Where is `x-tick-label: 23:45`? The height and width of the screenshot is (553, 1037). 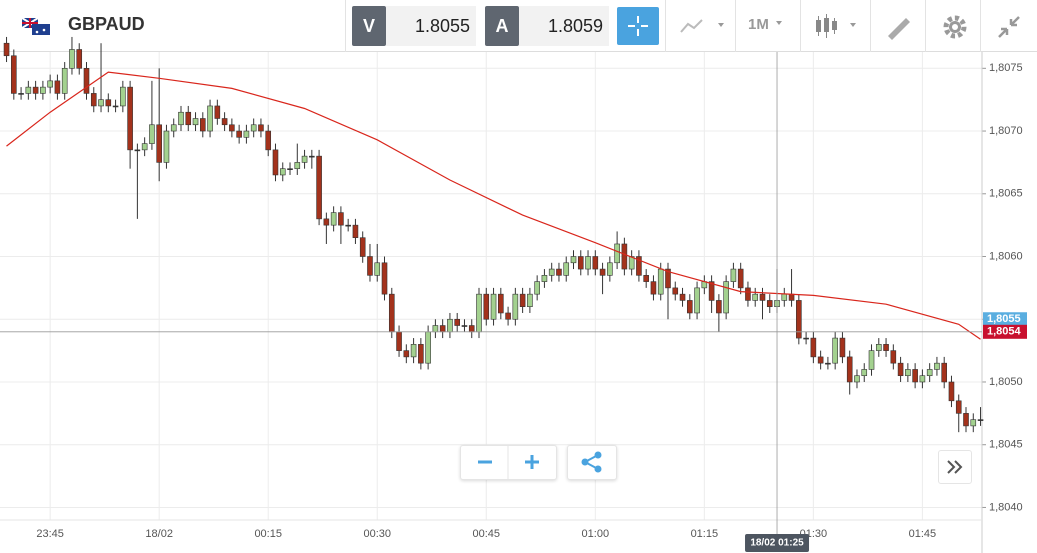
x-tick-label: 23:45 is located at coordinates (50, 534).